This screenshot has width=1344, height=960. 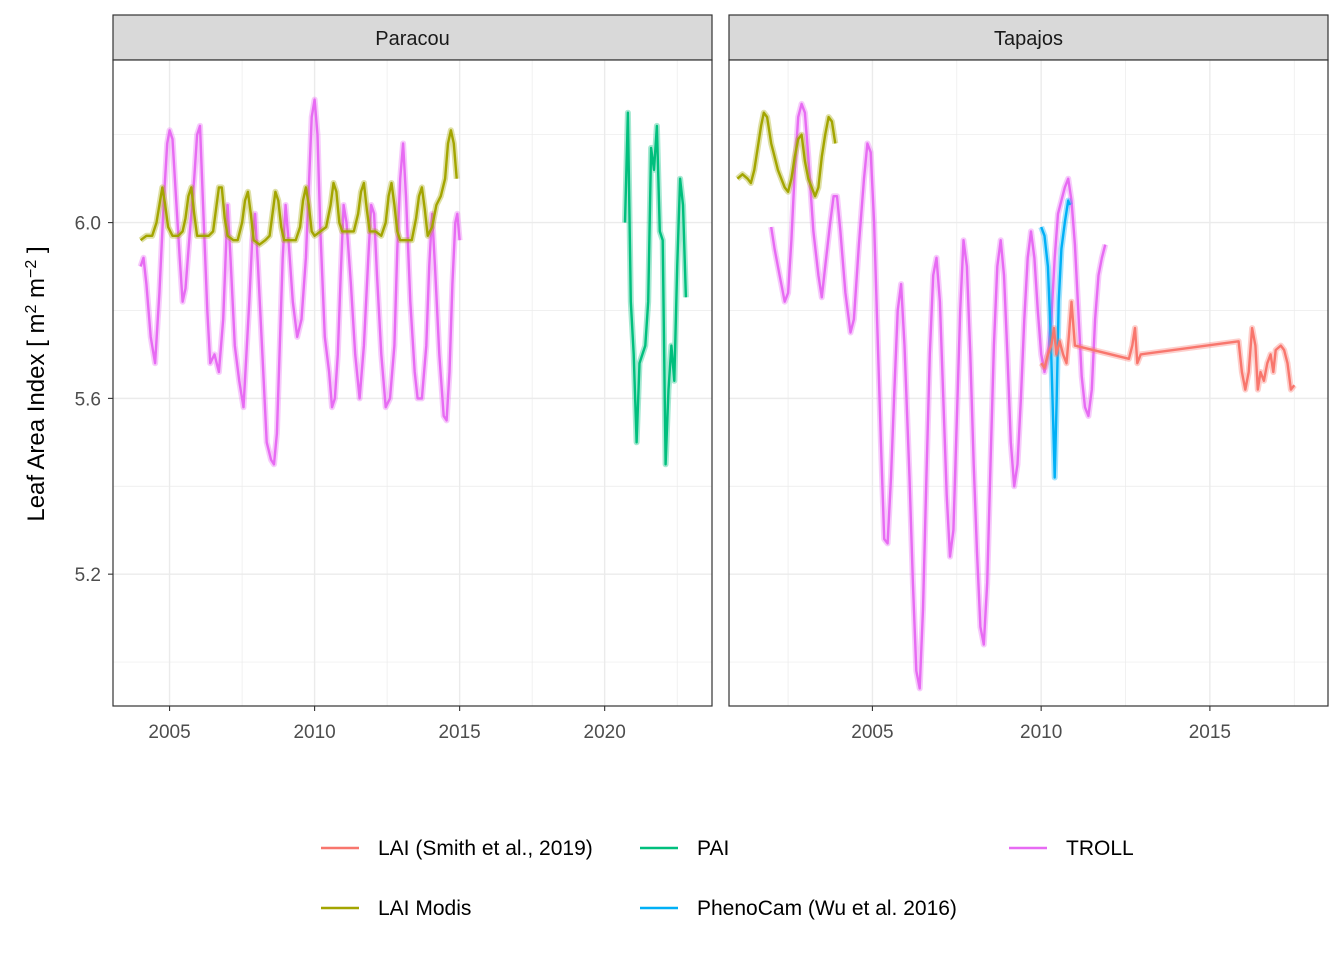 What do you see at coordinates (1100, 848) in the screenshot?
I see `legend-label: TROLL` at bounding box center [1100, 848].